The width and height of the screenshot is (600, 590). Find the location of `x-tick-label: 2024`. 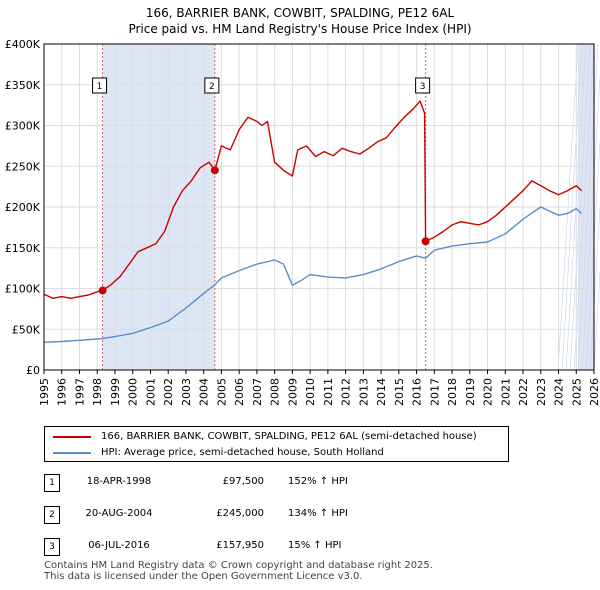

x-tick-label: 2024 is located at coordinates (559, 392).